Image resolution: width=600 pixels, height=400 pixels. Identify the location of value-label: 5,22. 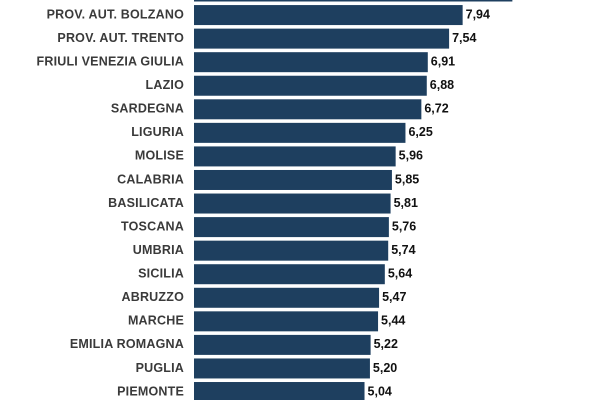
(386, 344).